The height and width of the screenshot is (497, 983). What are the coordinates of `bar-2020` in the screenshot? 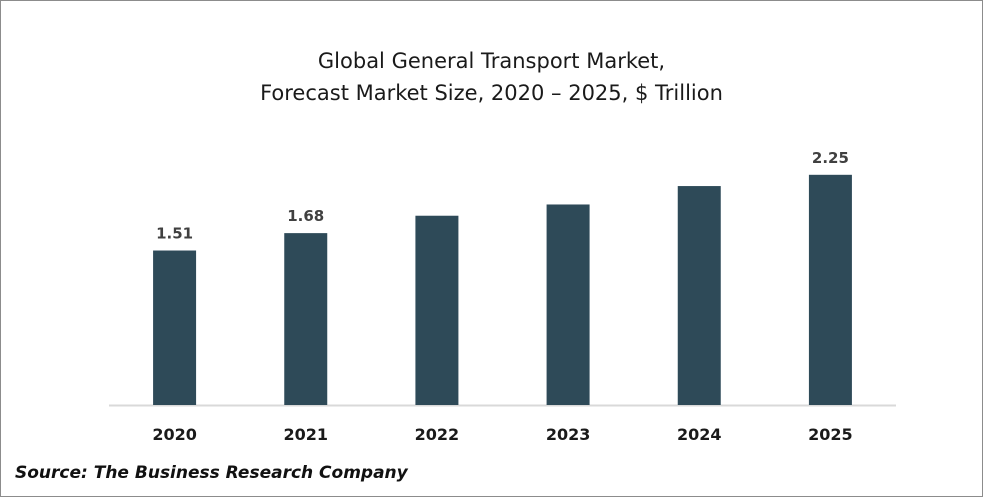 It's located at (175, 327).